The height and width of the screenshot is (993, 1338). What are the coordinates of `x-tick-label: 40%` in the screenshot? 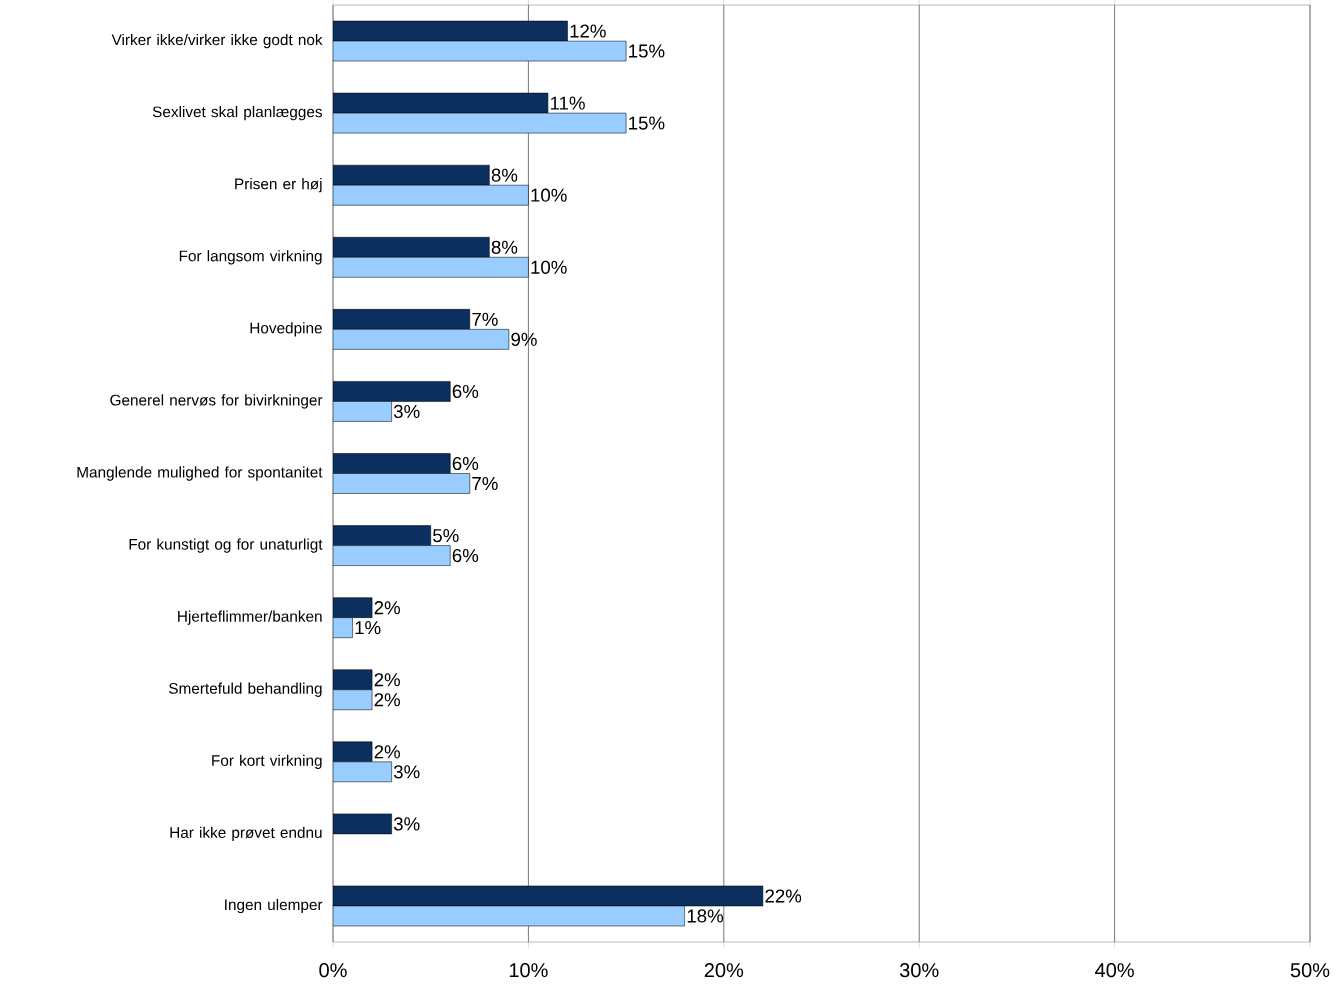 It's located at (1114, 970).